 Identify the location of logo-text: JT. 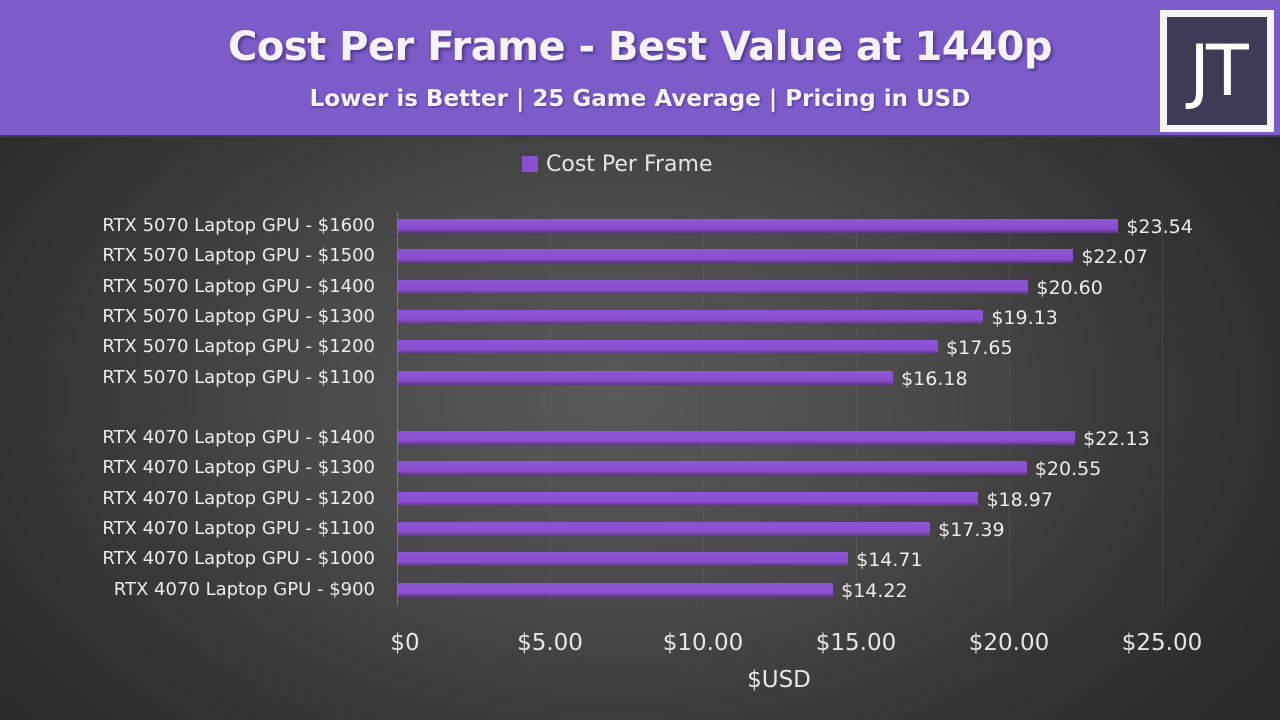
(1217, 71).